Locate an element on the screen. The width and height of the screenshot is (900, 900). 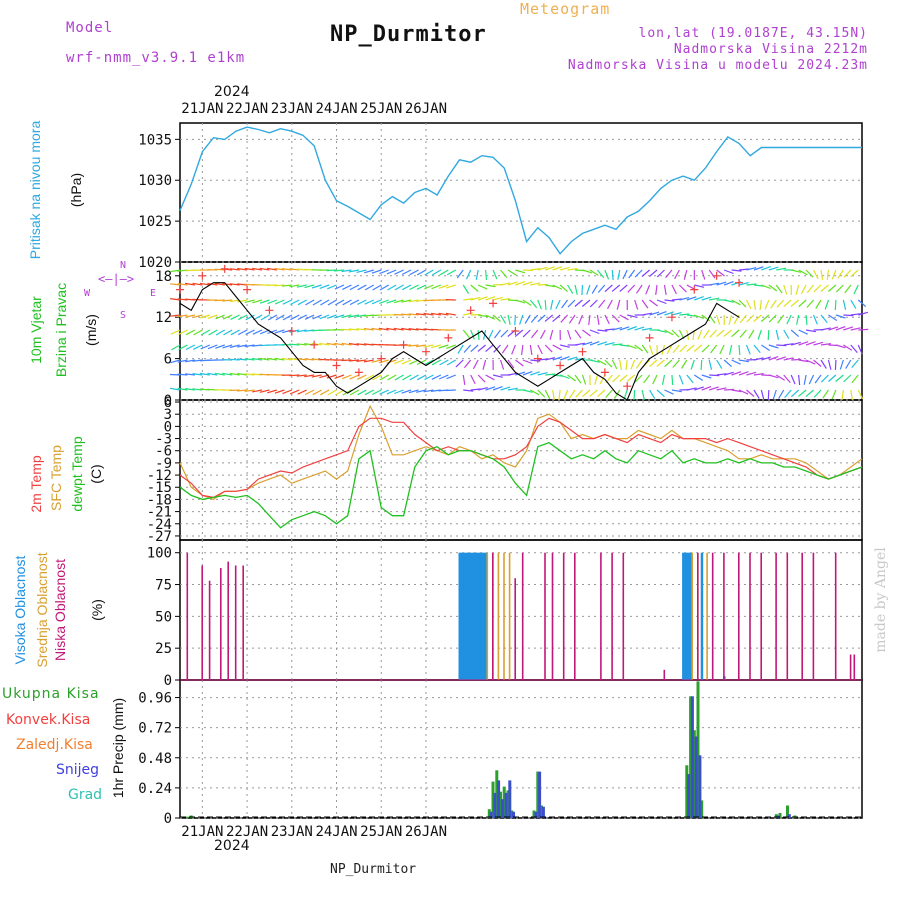
temp-tick-label: -9 is located at coordinates (163, 464).